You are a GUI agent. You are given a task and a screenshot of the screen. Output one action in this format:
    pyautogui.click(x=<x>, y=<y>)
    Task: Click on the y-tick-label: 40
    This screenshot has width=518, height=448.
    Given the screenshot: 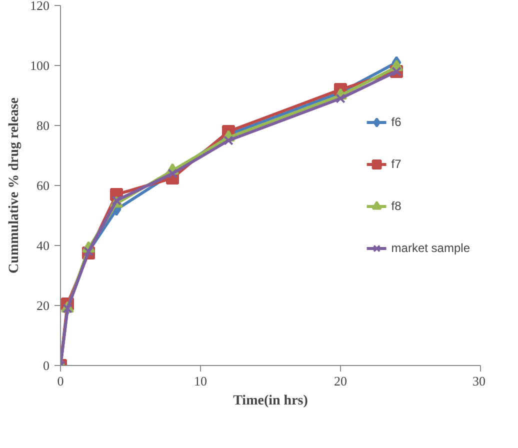 What is the action you would take?
    pyautogui.click(x=43, y=245)
    